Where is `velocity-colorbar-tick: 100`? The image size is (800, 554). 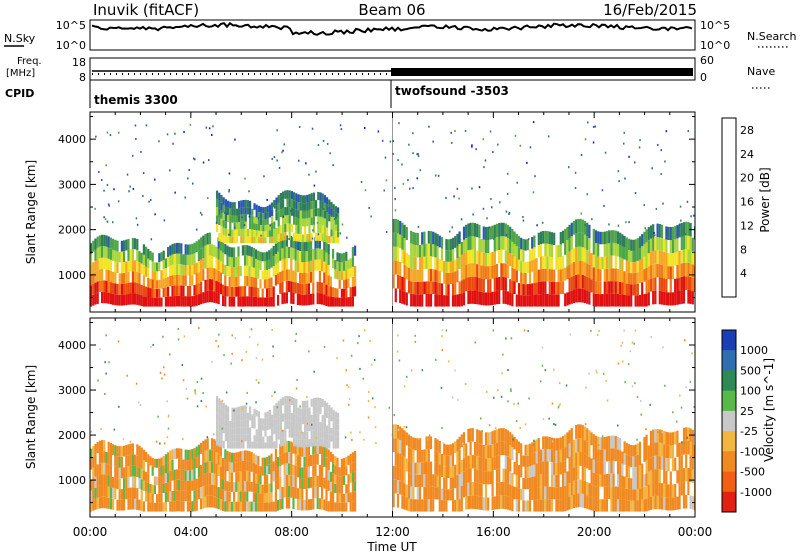 velocity-colorbar-tick: 100 is located at coordinates (750, 391).